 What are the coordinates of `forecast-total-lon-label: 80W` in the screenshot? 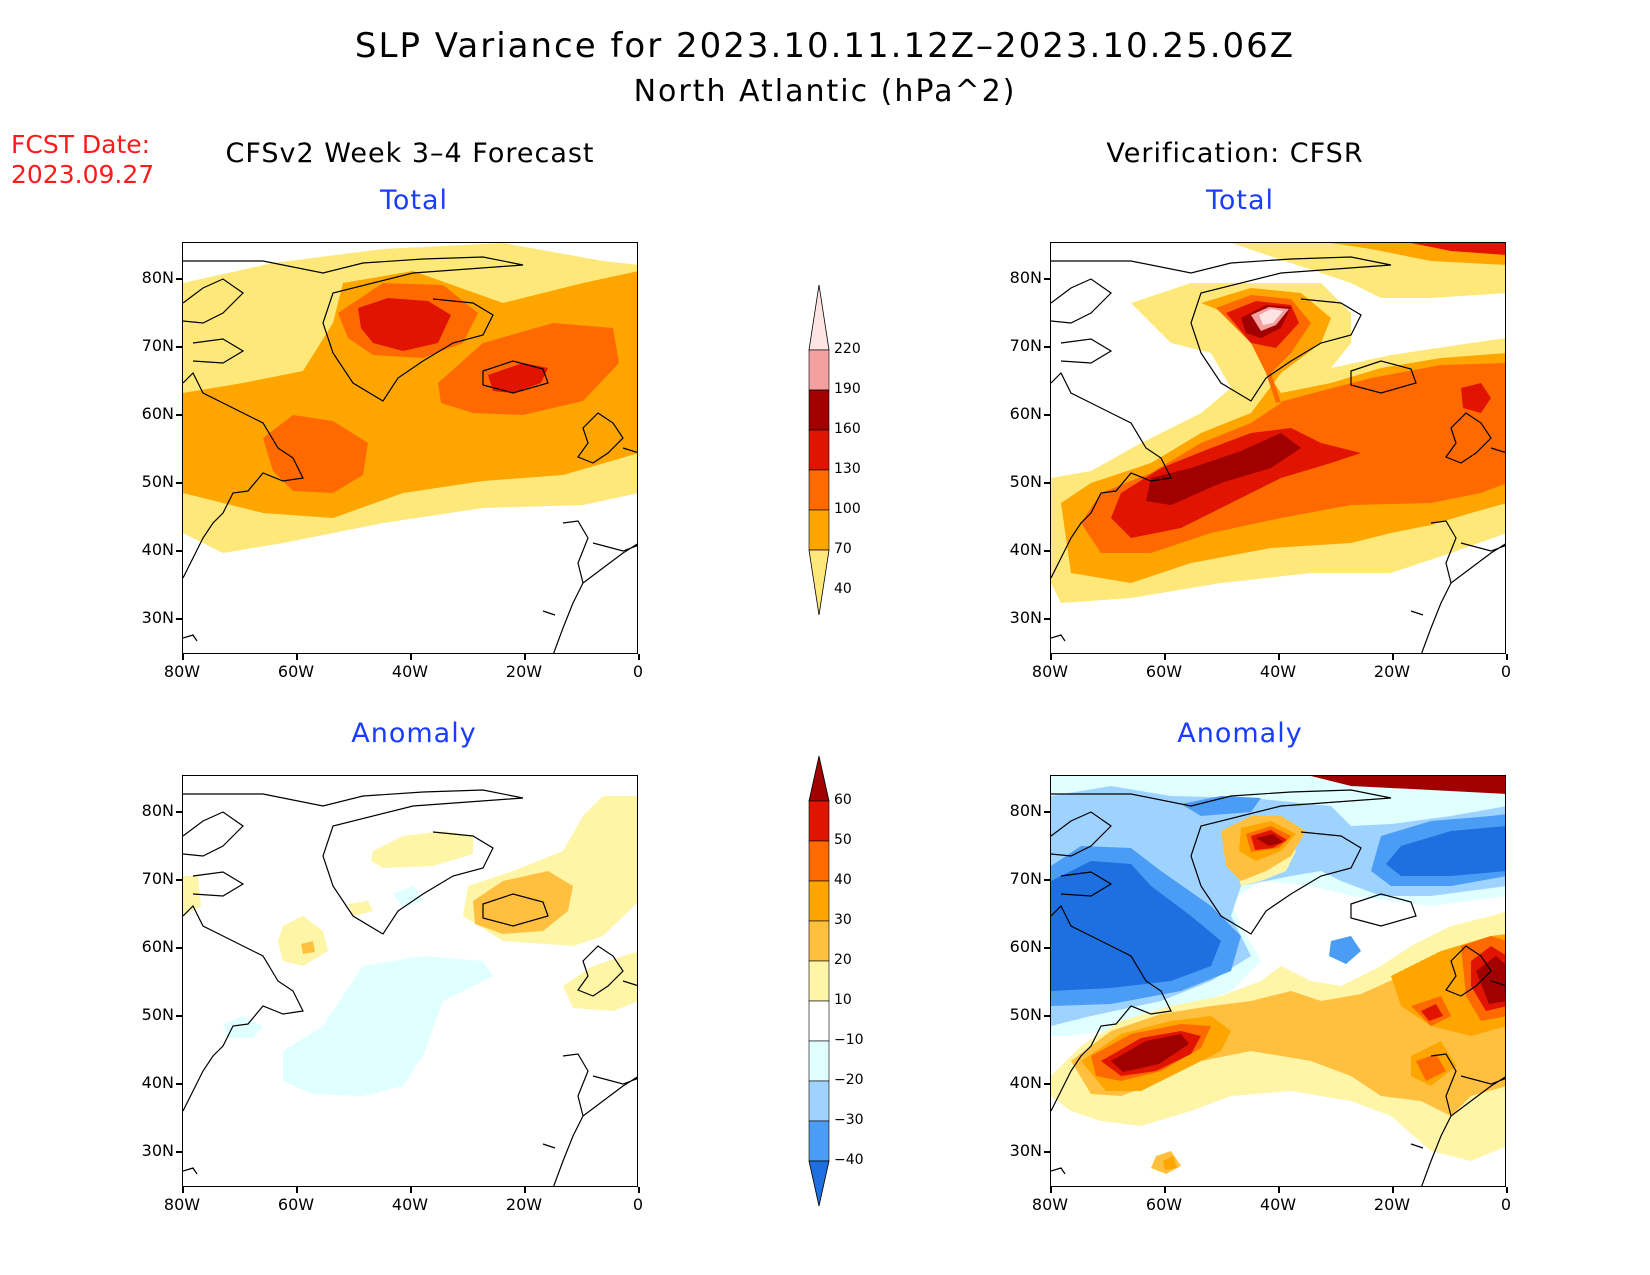 It's located at (182, 671).